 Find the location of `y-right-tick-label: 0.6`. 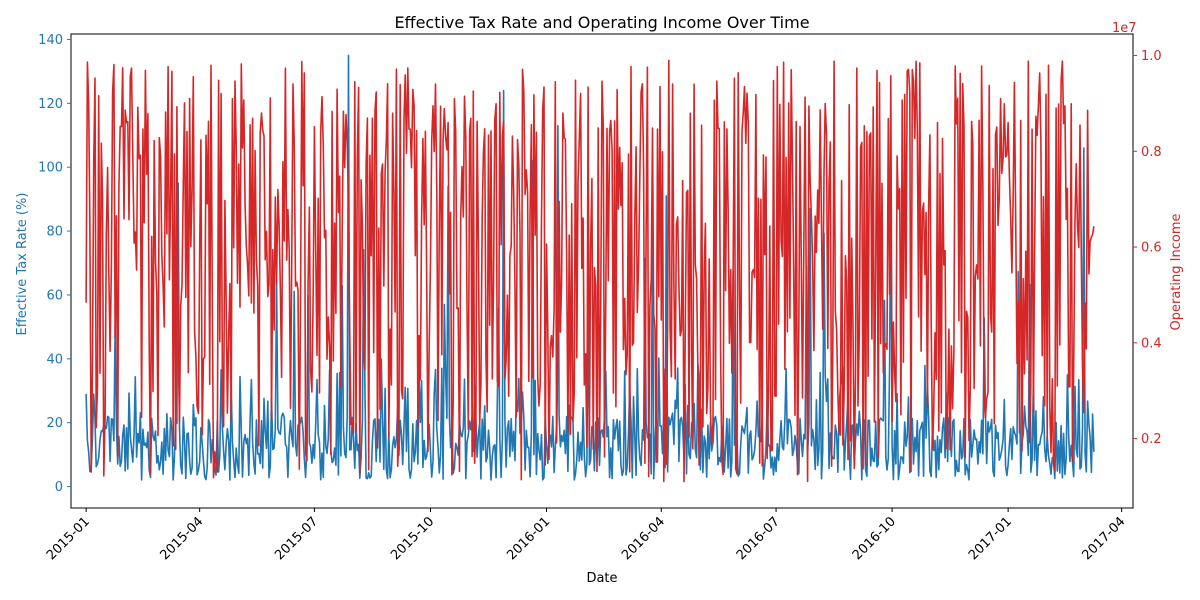

y-right-tick-label: 0.6 is located at coordinates (1151, 248).